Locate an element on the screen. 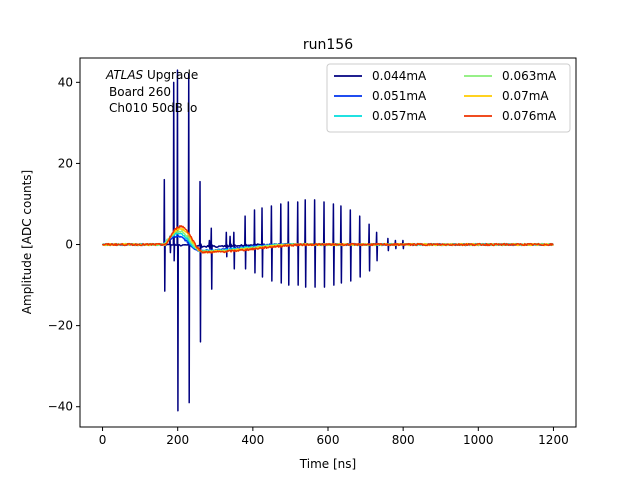  y-axis-label: Amplitude [ADC counts] is located at coordinates (27, 242).